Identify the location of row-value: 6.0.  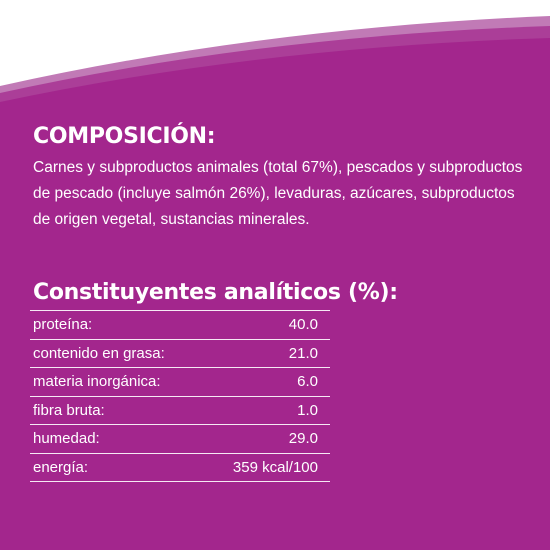
(307, 382).